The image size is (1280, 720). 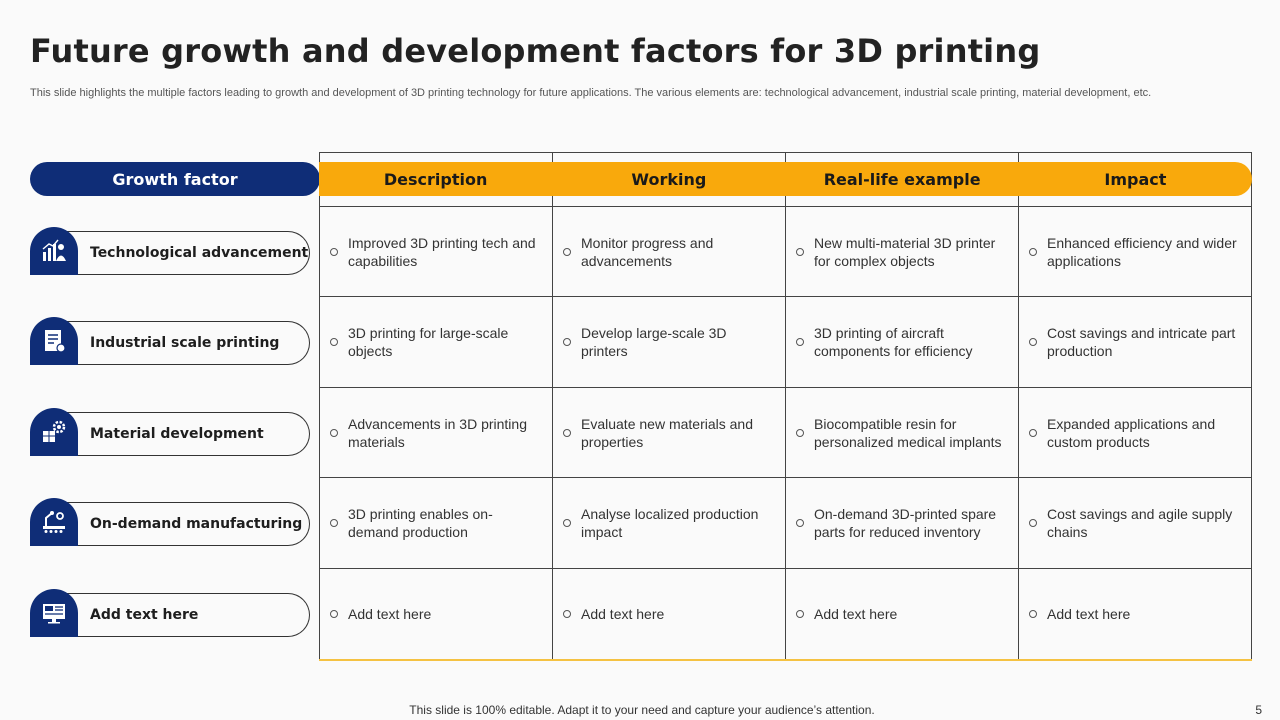 I want to click on factor-row: Technological advancement, so click(x=170, y=251).